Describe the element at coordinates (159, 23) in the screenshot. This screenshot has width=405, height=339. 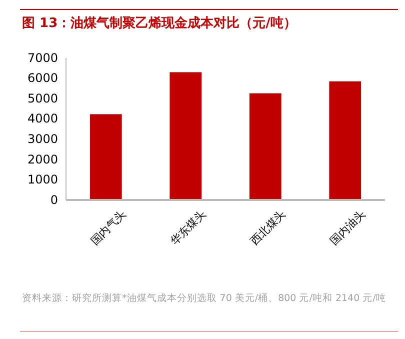
I see `chart-title: 图 13：油煤气制聚乙烯现金成本对比（元/吨）` at that location.